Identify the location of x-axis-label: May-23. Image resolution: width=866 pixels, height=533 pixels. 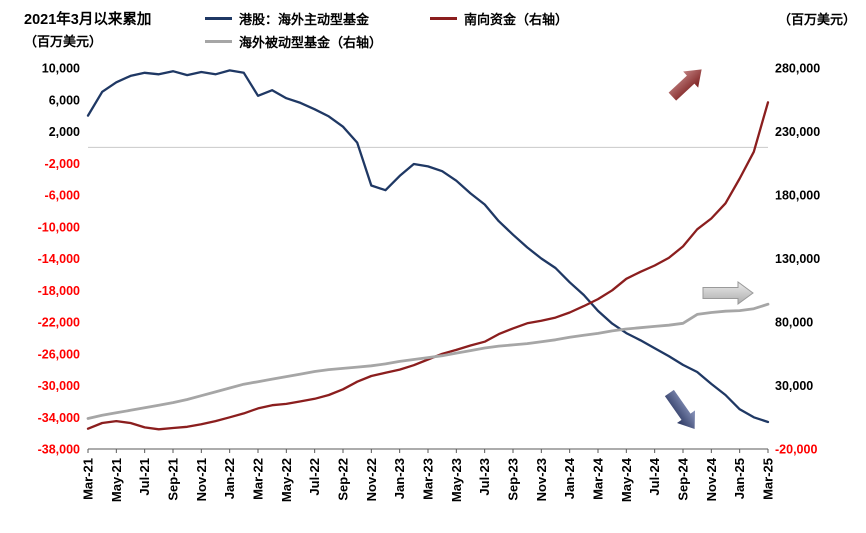
(456, 480).